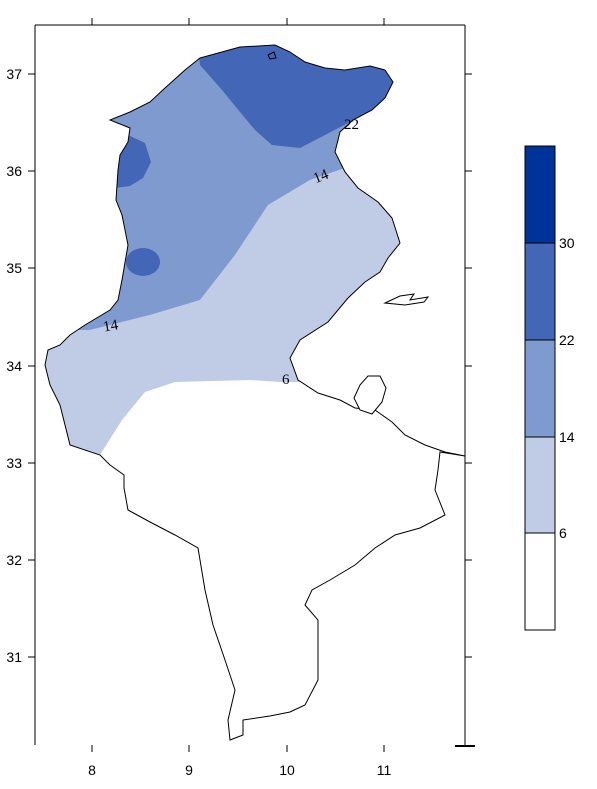  I want to click on contour-labels: 22 14 14 6, so click(230, 252).